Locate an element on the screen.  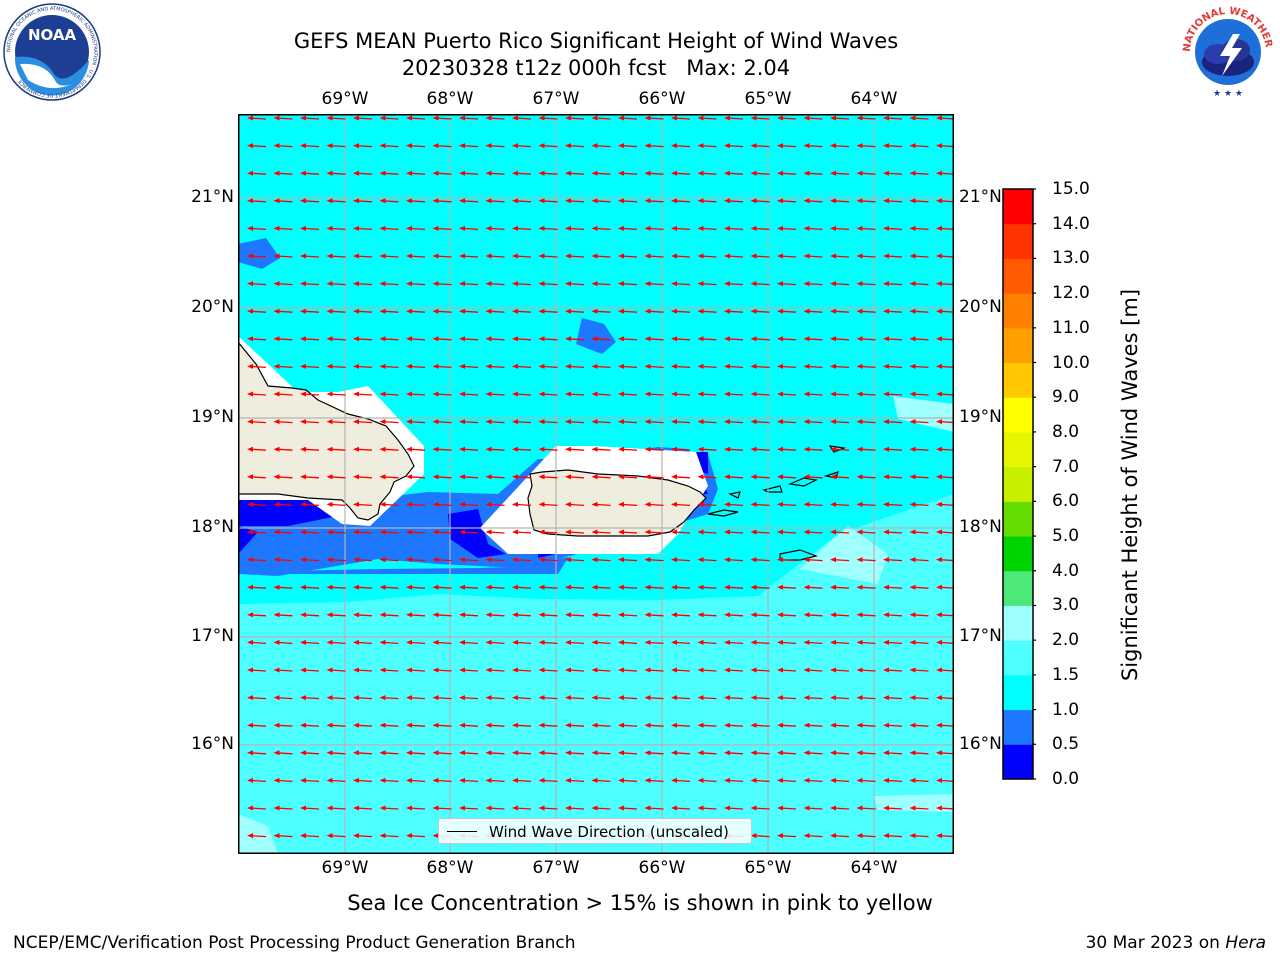
lon-label-bottom: 68°W is located at coordinates (450, 868).